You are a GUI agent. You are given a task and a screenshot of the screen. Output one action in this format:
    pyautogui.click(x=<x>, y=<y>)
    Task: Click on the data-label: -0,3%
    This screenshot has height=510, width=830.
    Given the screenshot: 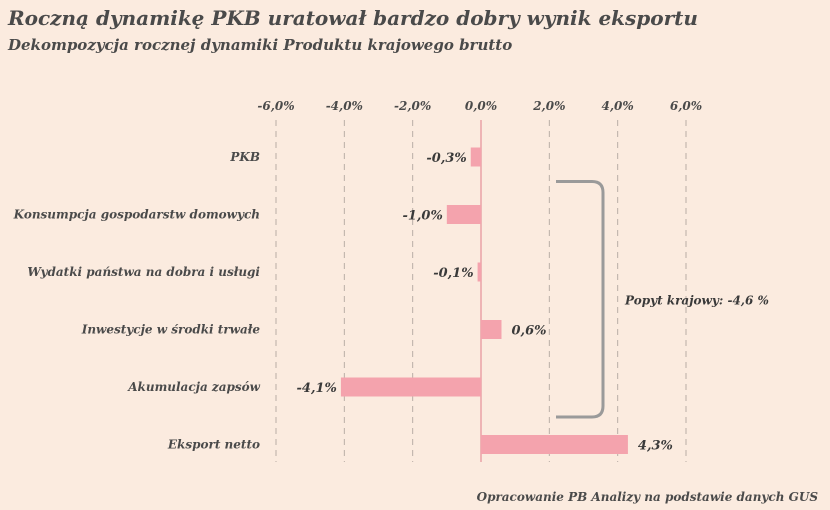 What is the action you would take?
    pyautogui.click(x=446, y=158)
    